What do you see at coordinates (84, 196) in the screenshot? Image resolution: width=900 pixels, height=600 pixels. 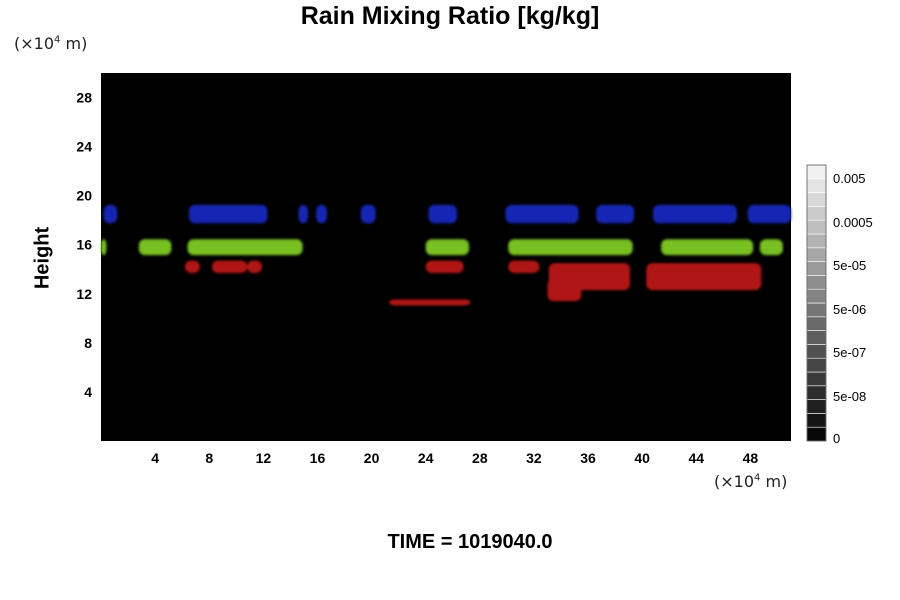 I see `y-tick-label: 20` at bounding box center [84, 196].